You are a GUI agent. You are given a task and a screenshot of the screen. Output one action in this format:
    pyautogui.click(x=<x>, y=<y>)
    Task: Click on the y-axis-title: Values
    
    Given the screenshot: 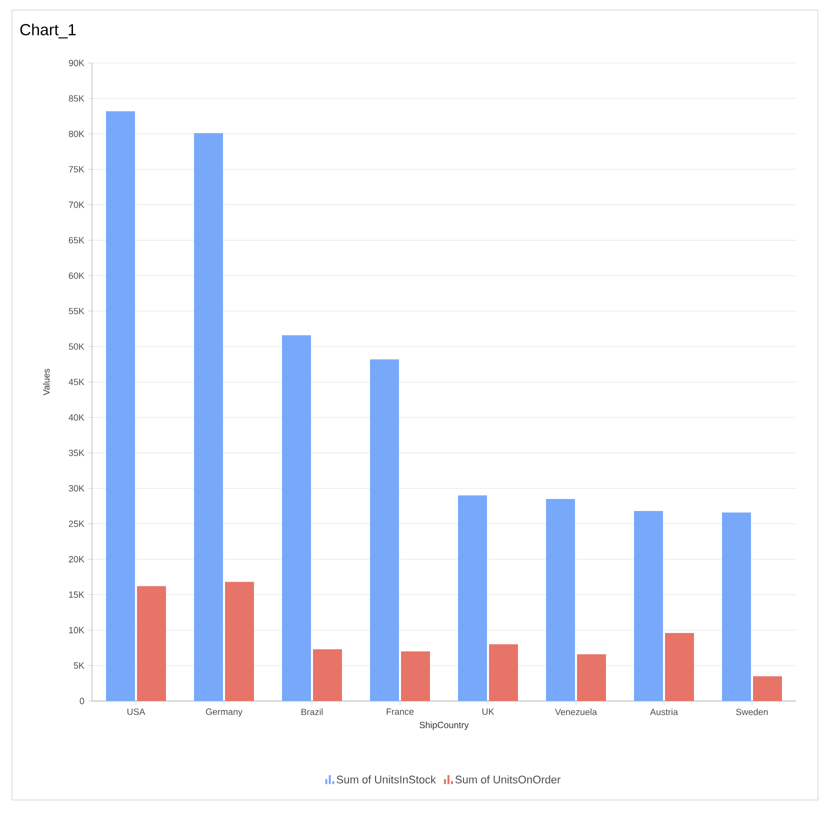 What is the action you would take?
    pyautogui.click(x=46, y=382)
    